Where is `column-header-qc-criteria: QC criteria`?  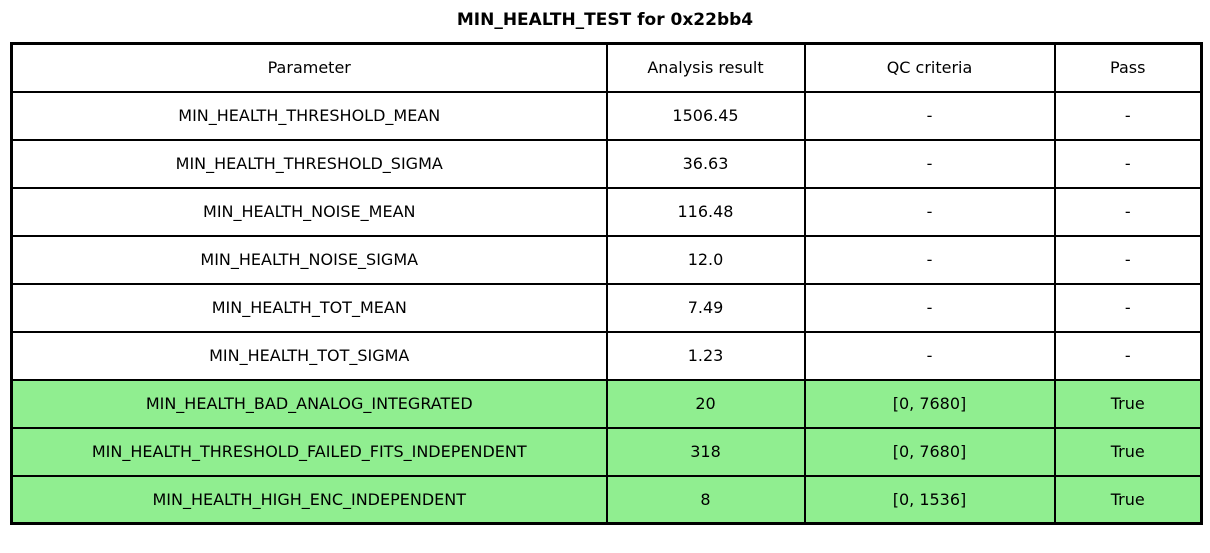
column-header-qc-criteria: QC criteria is located at coordinates (929, 67).